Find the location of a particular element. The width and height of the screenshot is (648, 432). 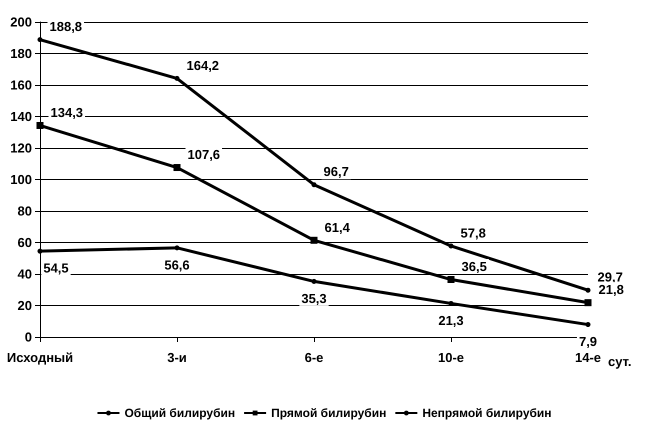

y-tick-label: 0 is located at coordinates (28, 337).